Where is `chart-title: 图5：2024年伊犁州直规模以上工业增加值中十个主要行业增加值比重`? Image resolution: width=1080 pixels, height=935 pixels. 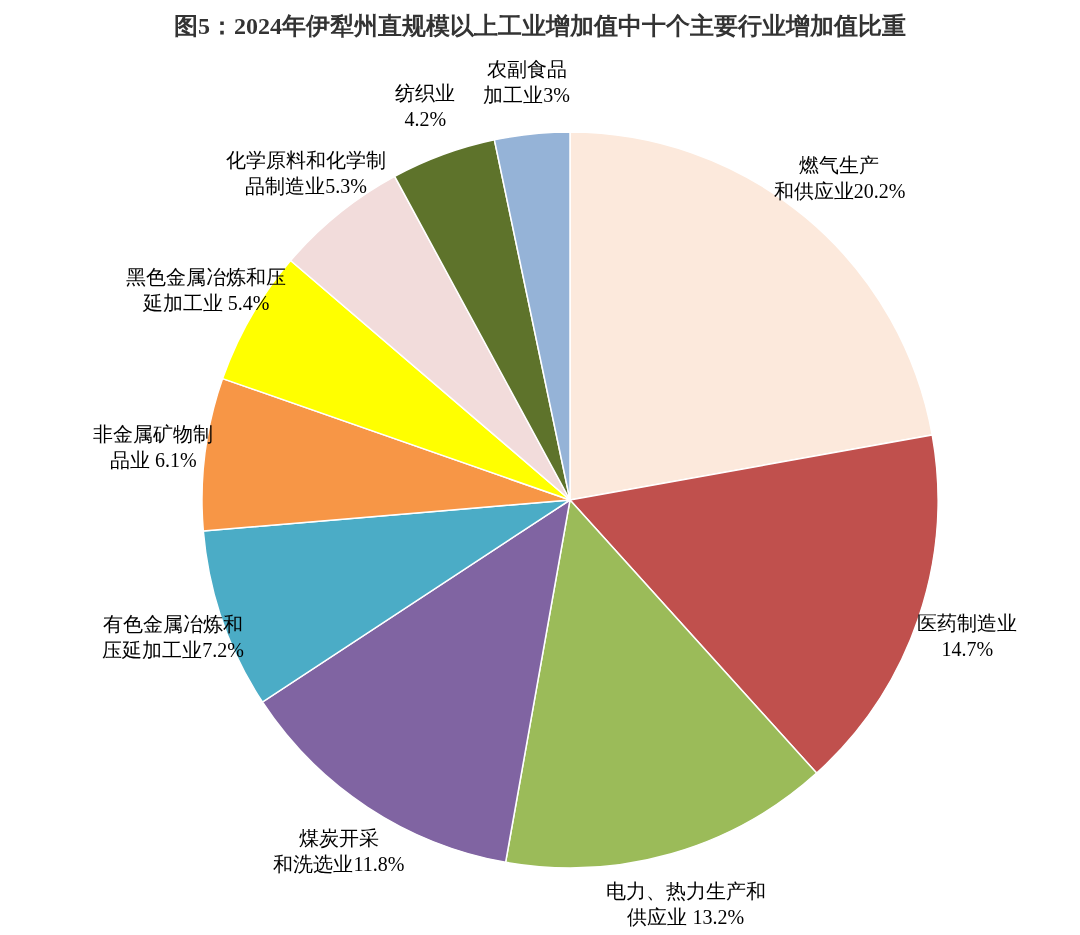 chart-title: 图5：2024年伊犁州直规模以上工业增加值中十个主要行业增加值比重 is located at coordinates (540, 26).